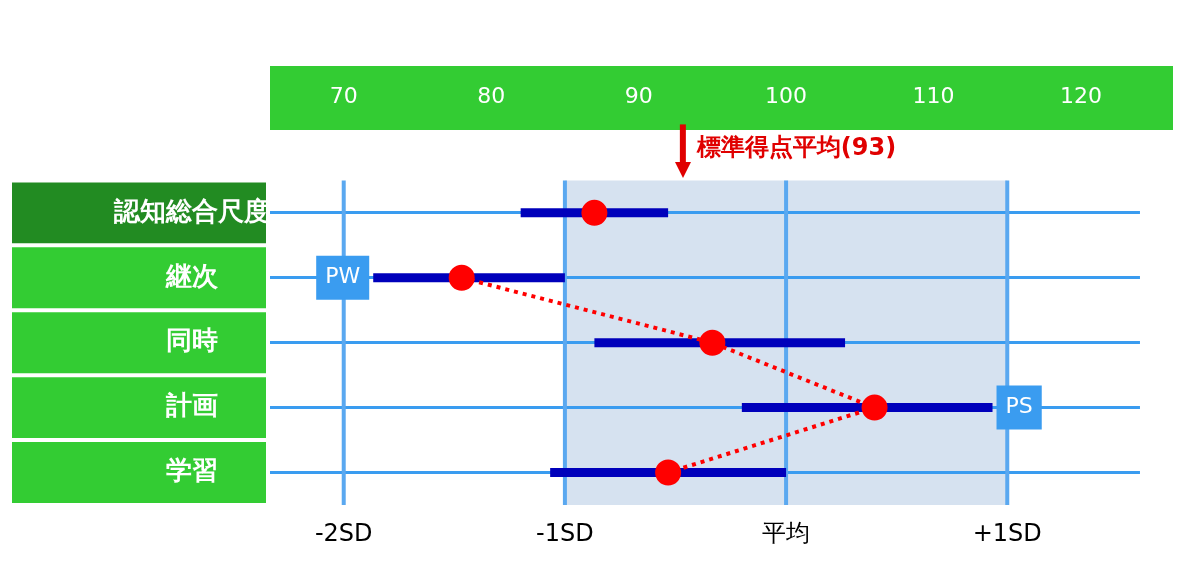 This screenshot has height=573, width=1181. Describe the element at coordinates (796, 146) in the screenshot. I see `ref-line-label: 標準得点平均(93)` at that location.